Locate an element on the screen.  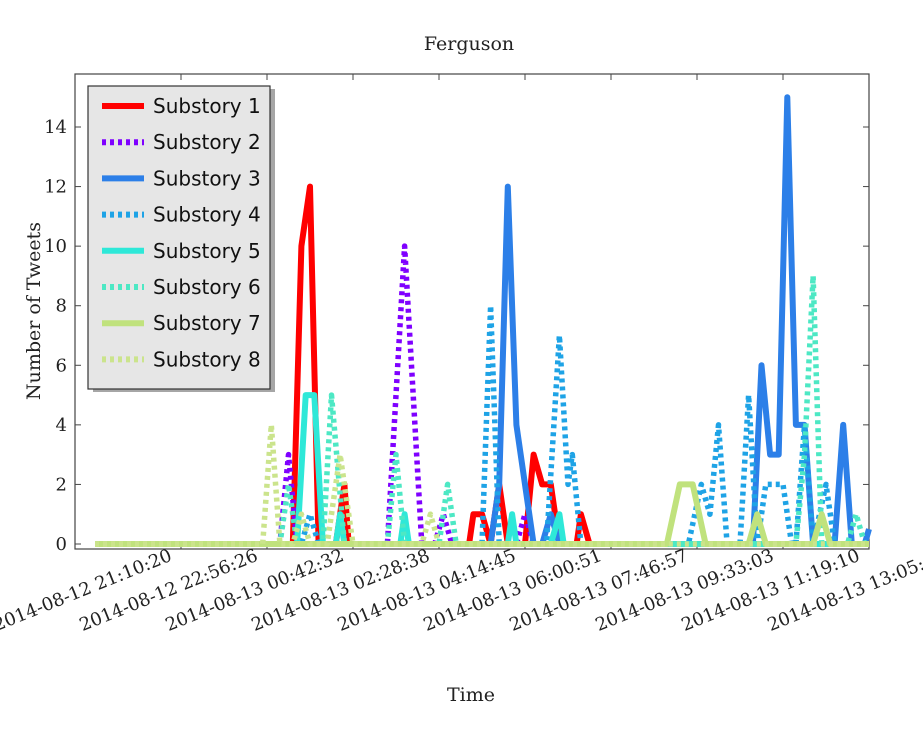
legend-label: Substory 2 is located at coordinates (207, 142).